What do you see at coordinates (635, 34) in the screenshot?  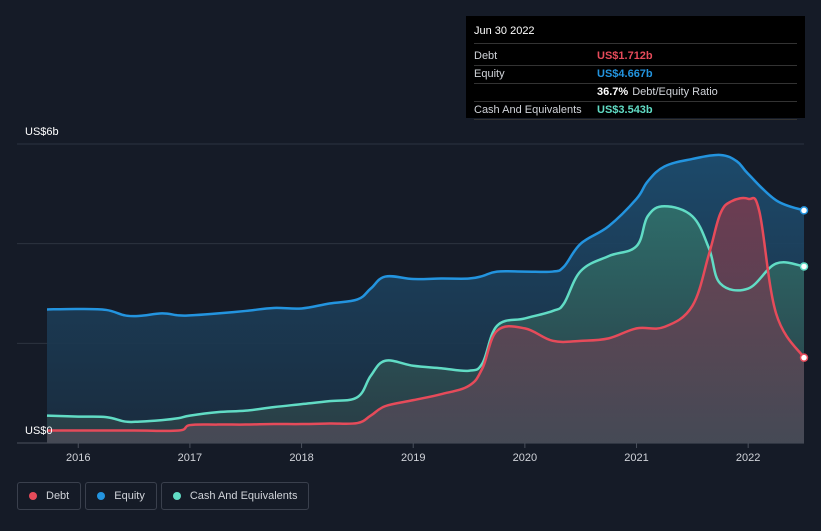 I see `tooltip-date: Jun 30 2022` at bounding box center [635, 34].